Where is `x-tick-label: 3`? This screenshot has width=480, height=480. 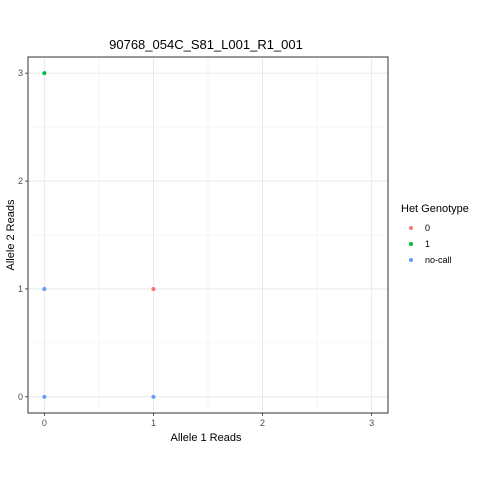 x-tick-label: 3 is located at coordinates (371, 423).